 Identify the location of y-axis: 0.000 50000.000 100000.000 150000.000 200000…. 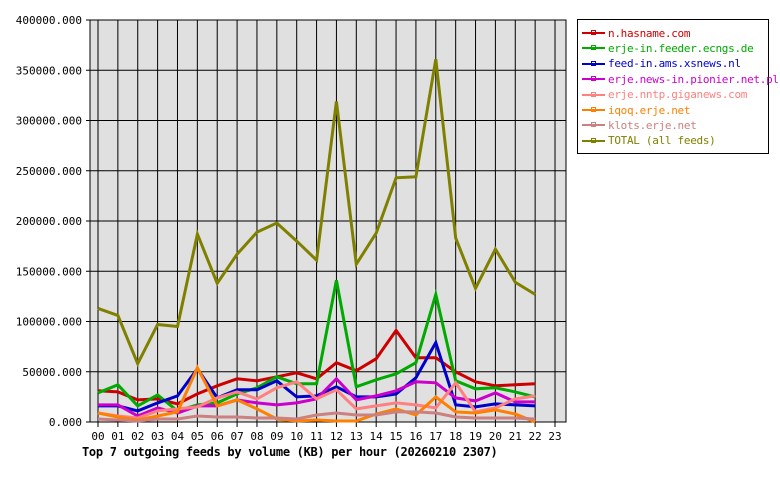
(53, 221).